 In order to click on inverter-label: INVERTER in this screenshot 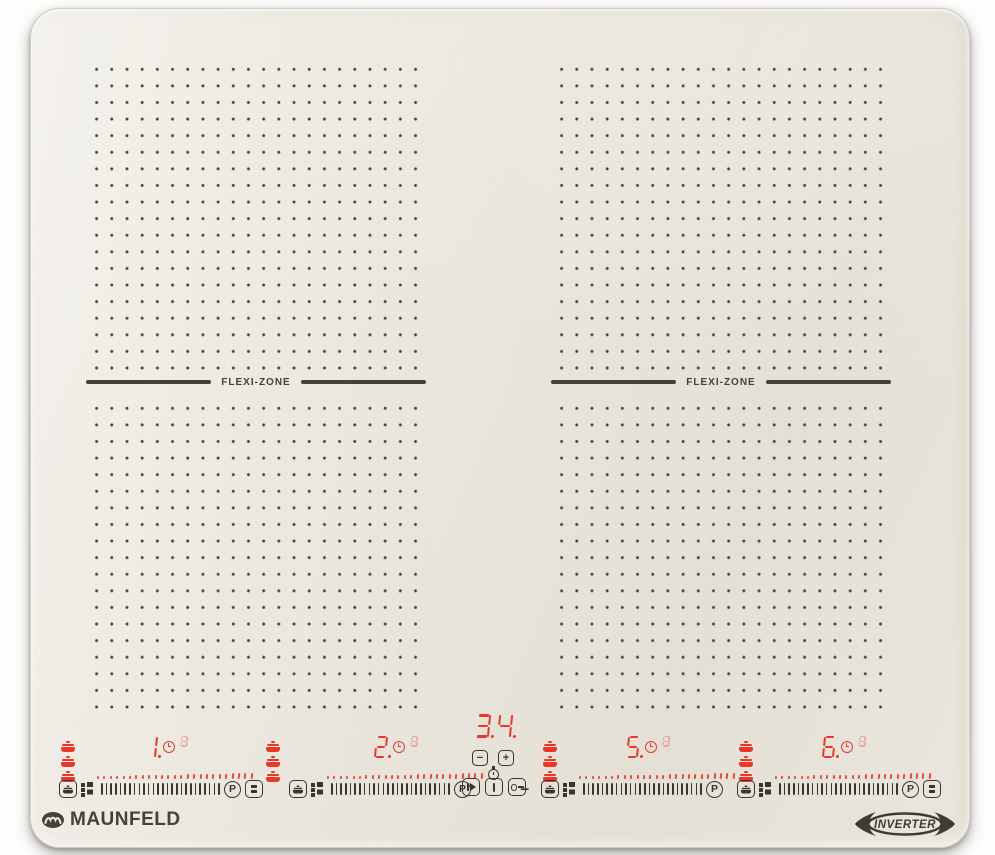, I will do `click(905, 825)`.